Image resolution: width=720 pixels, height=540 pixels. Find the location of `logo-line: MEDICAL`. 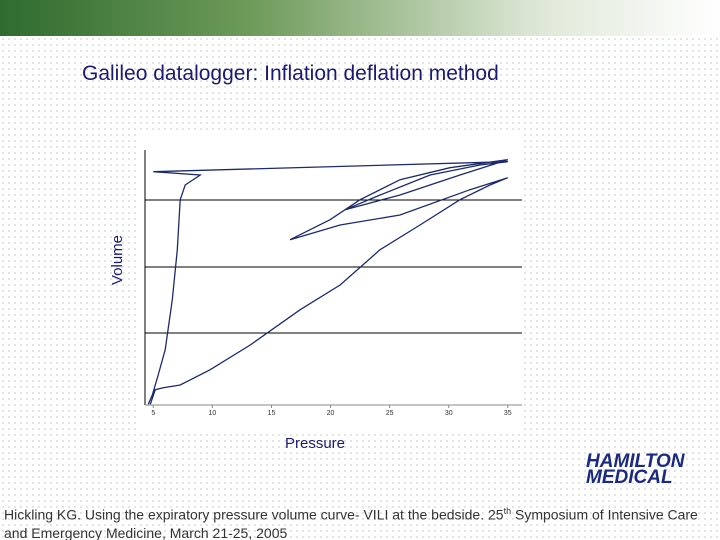

logo-line: MEDICAL is located at coordinates (629, 477).